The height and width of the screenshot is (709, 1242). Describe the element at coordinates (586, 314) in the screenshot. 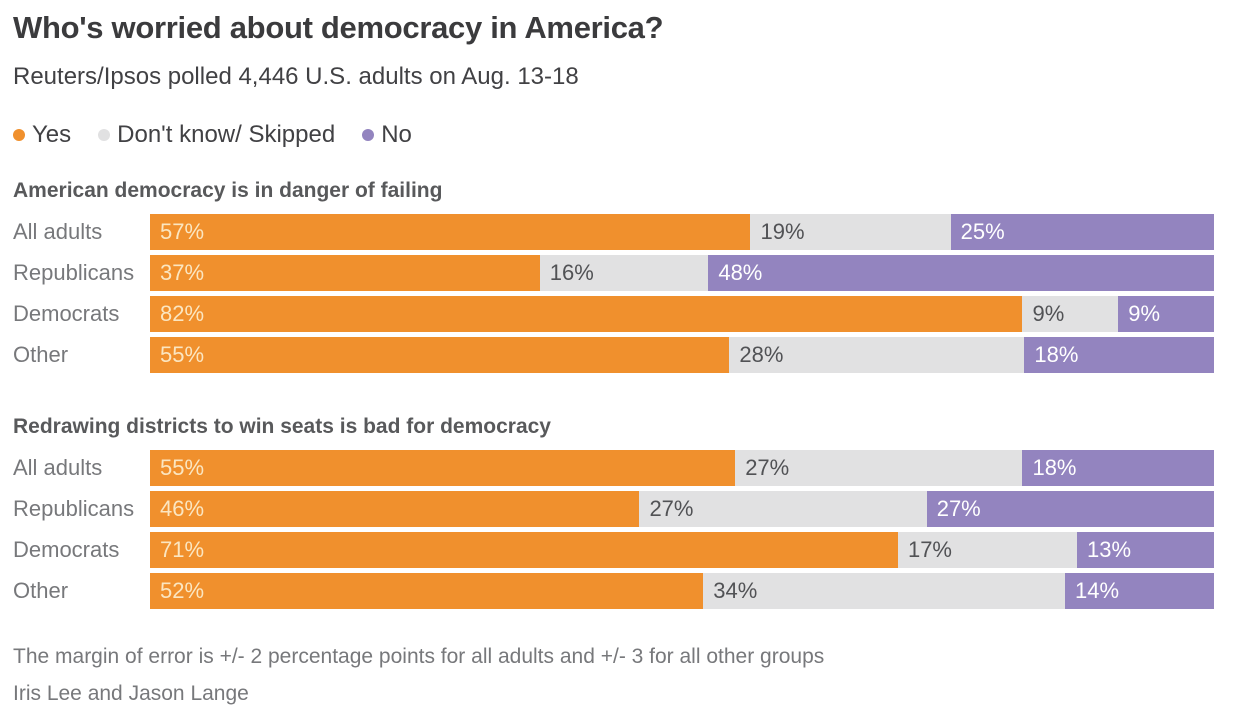

I see `bar-segment-yes: 82%` at that location.